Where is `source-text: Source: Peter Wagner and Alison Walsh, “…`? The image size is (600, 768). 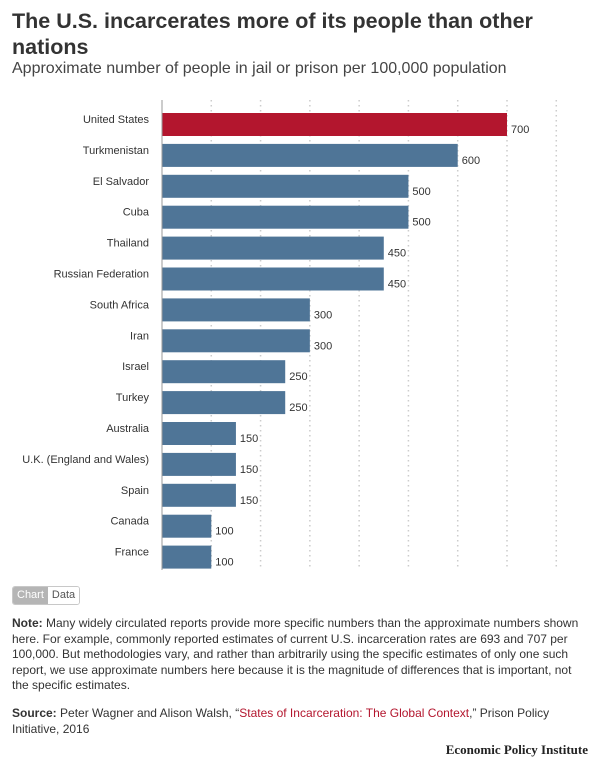 source-text: Source: Peter Wagner and Alison Walsh, “… is located at coordinates (299, 721).